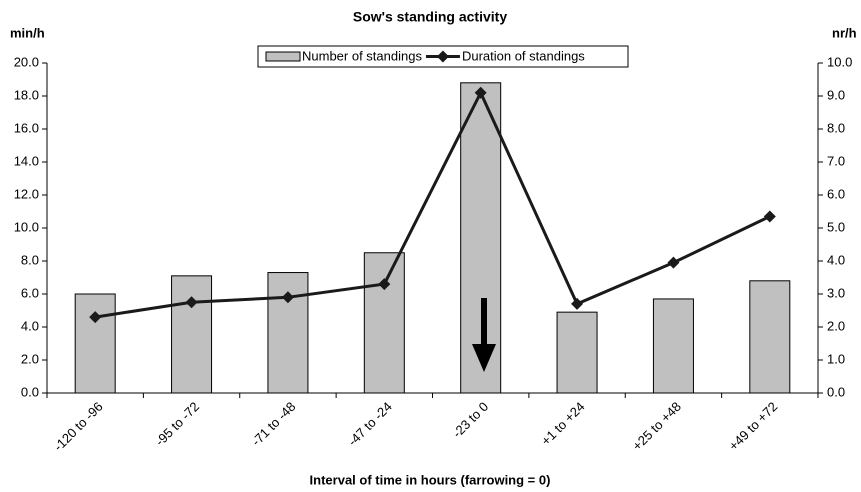 Image resolution: width=861 pixels, height=492 pixels. What do you see at coordinates (26, 94) in the screenshot?
I see `y-tick-label: 18.0` at bounding box center [26, 94].